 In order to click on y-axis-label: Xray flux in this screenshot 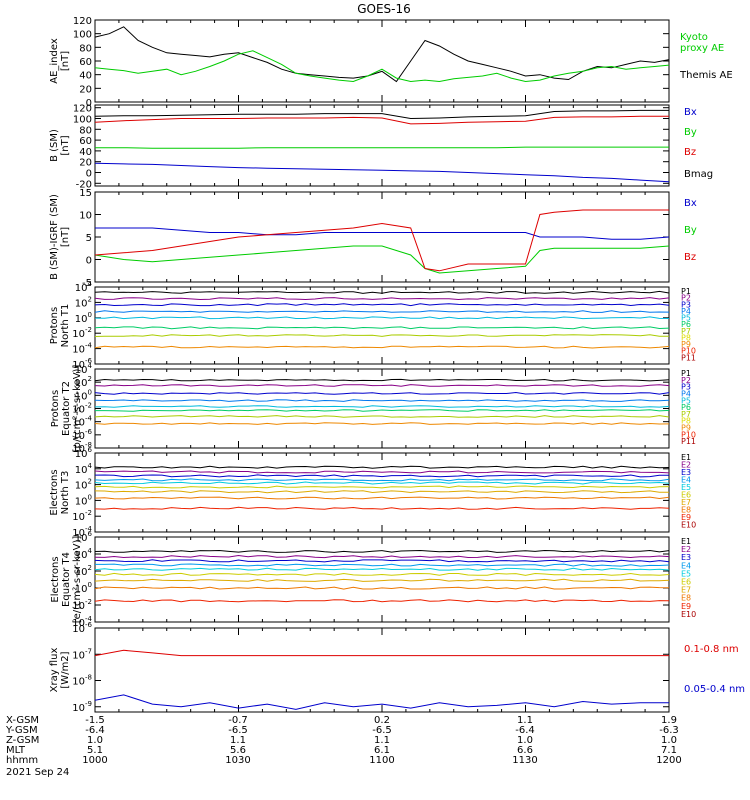, I will do `click(54, 670)`.